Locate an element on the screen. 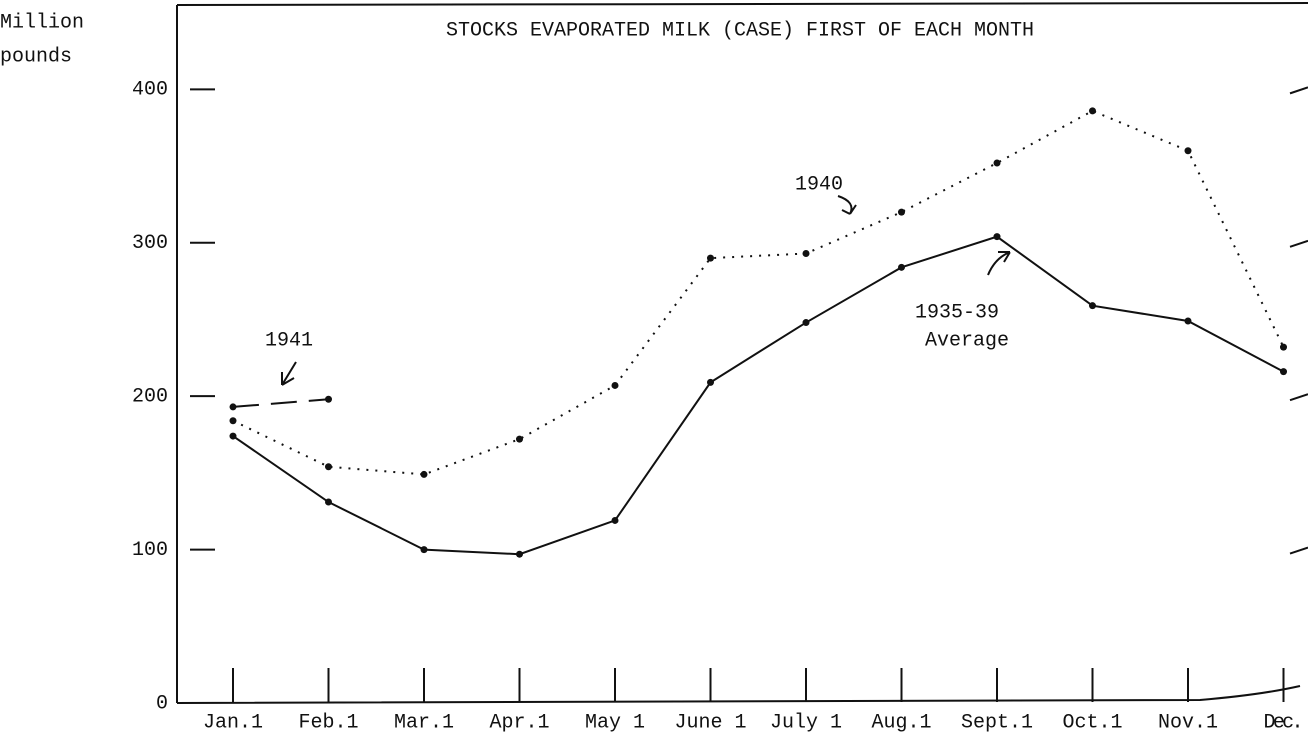 The height and width of the screenshot is (738, 1308). annotation: Average is located at coordinates (967, 340).